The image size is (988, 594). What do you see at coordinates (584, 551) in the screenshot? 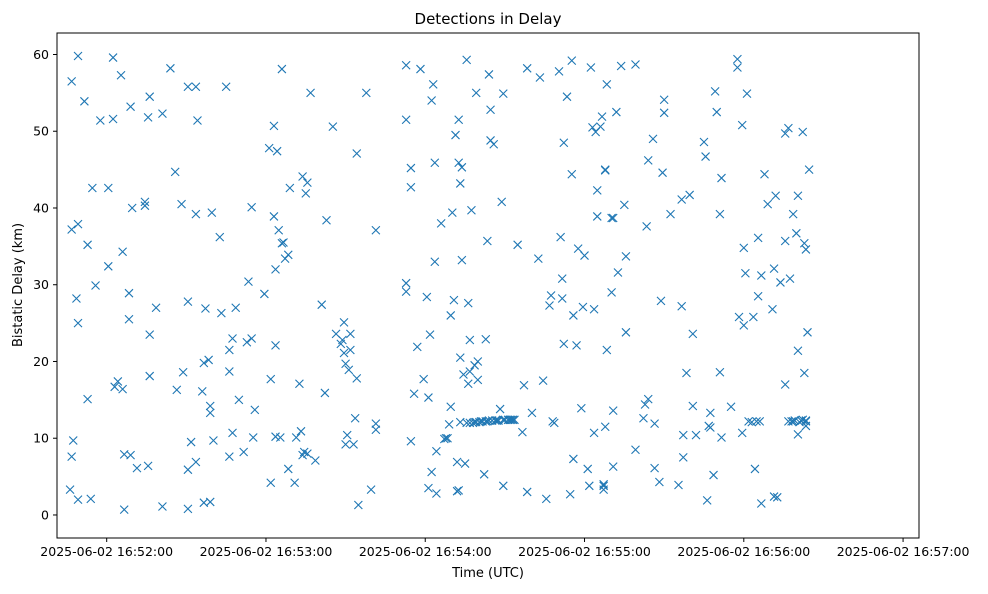
I see `x-tick-label: 2025-06-02 16:55:00` at bounding box center [584, 551].